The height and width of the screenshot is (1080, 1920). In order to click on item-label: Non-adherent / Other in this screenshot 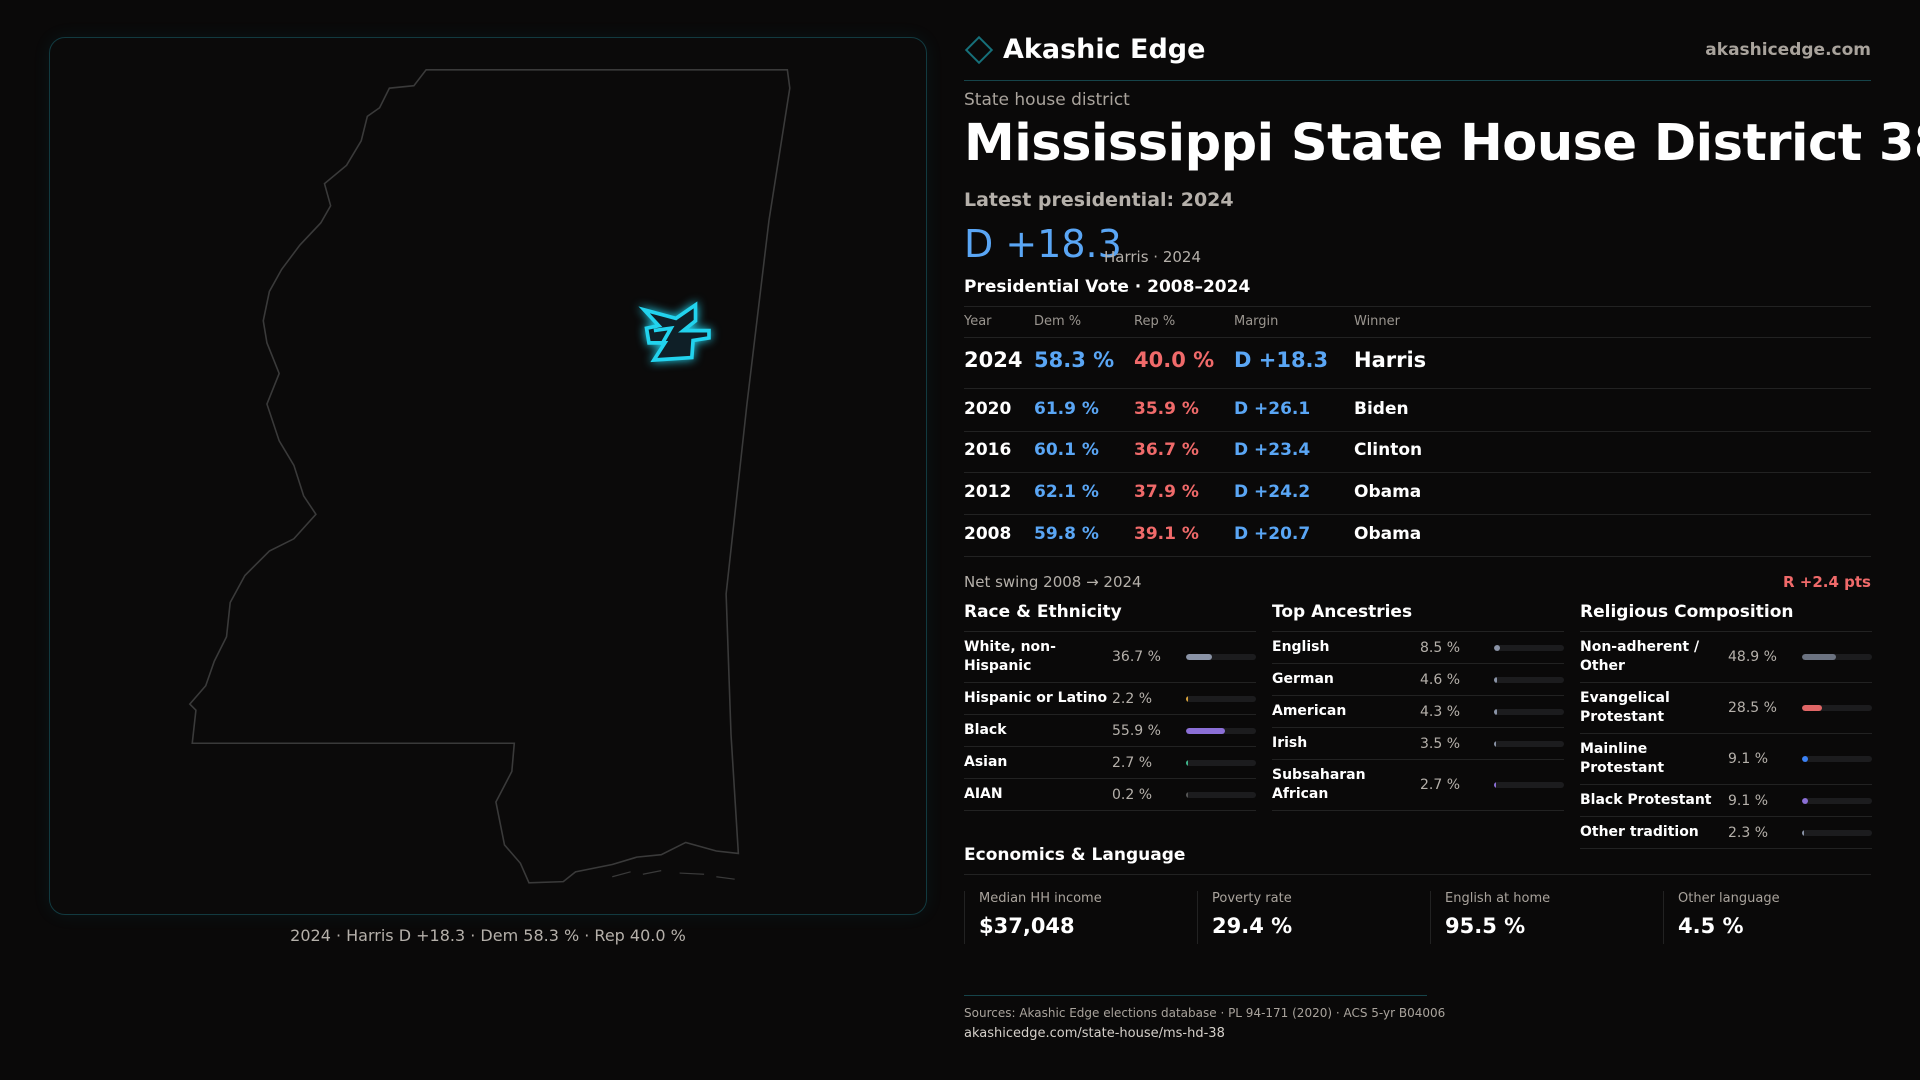, I will do `click(1640, 656)`.